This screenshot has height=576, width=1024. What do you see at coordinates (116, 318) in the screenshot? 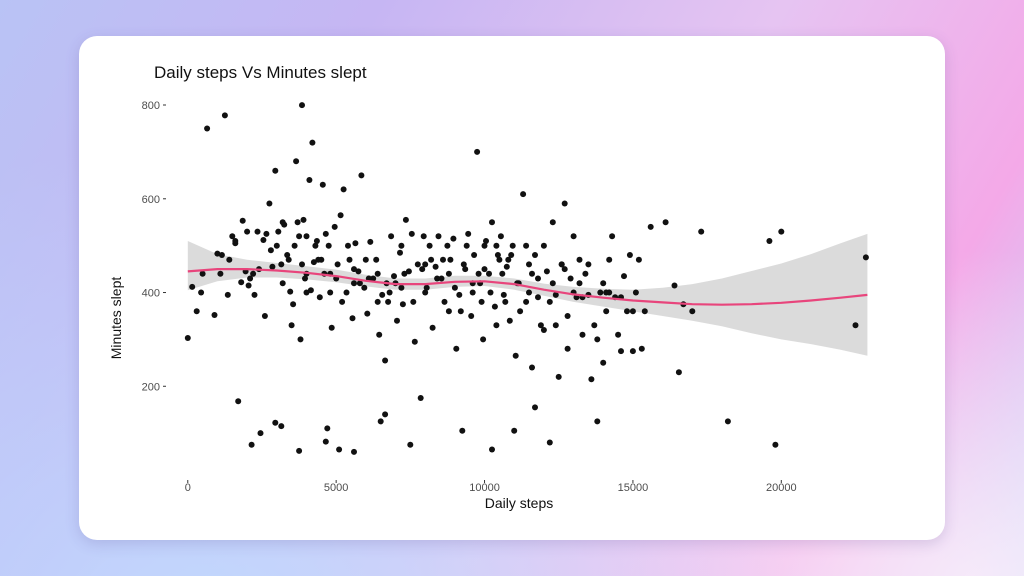
I see `y-axis-label: Minutes slept` at bounding box center [116, 318].